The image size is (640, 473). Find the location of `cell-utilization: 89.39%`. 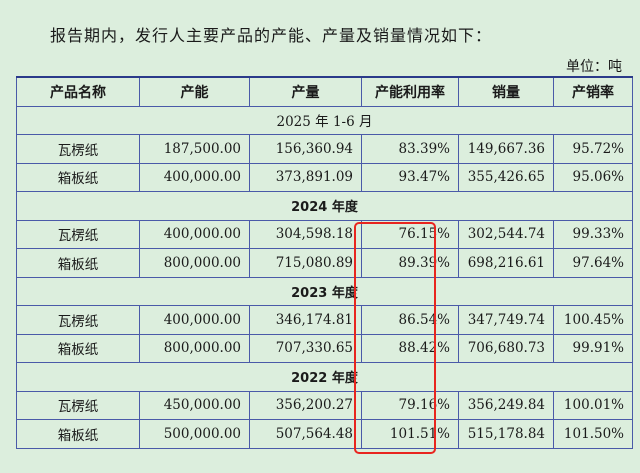

cell-utilization: 89.39% is located at coordinates (410, 263).